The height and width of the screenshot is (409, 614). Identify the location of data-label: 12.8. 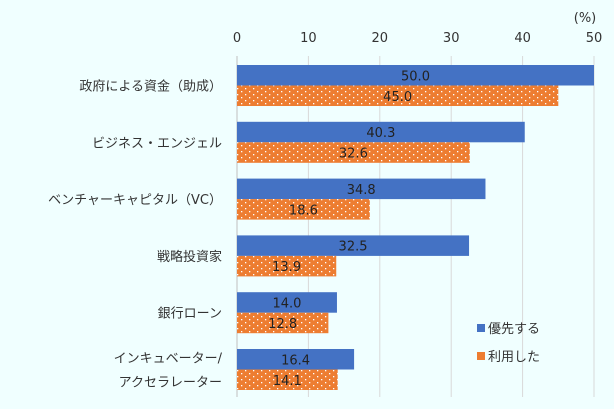
(282, 324).